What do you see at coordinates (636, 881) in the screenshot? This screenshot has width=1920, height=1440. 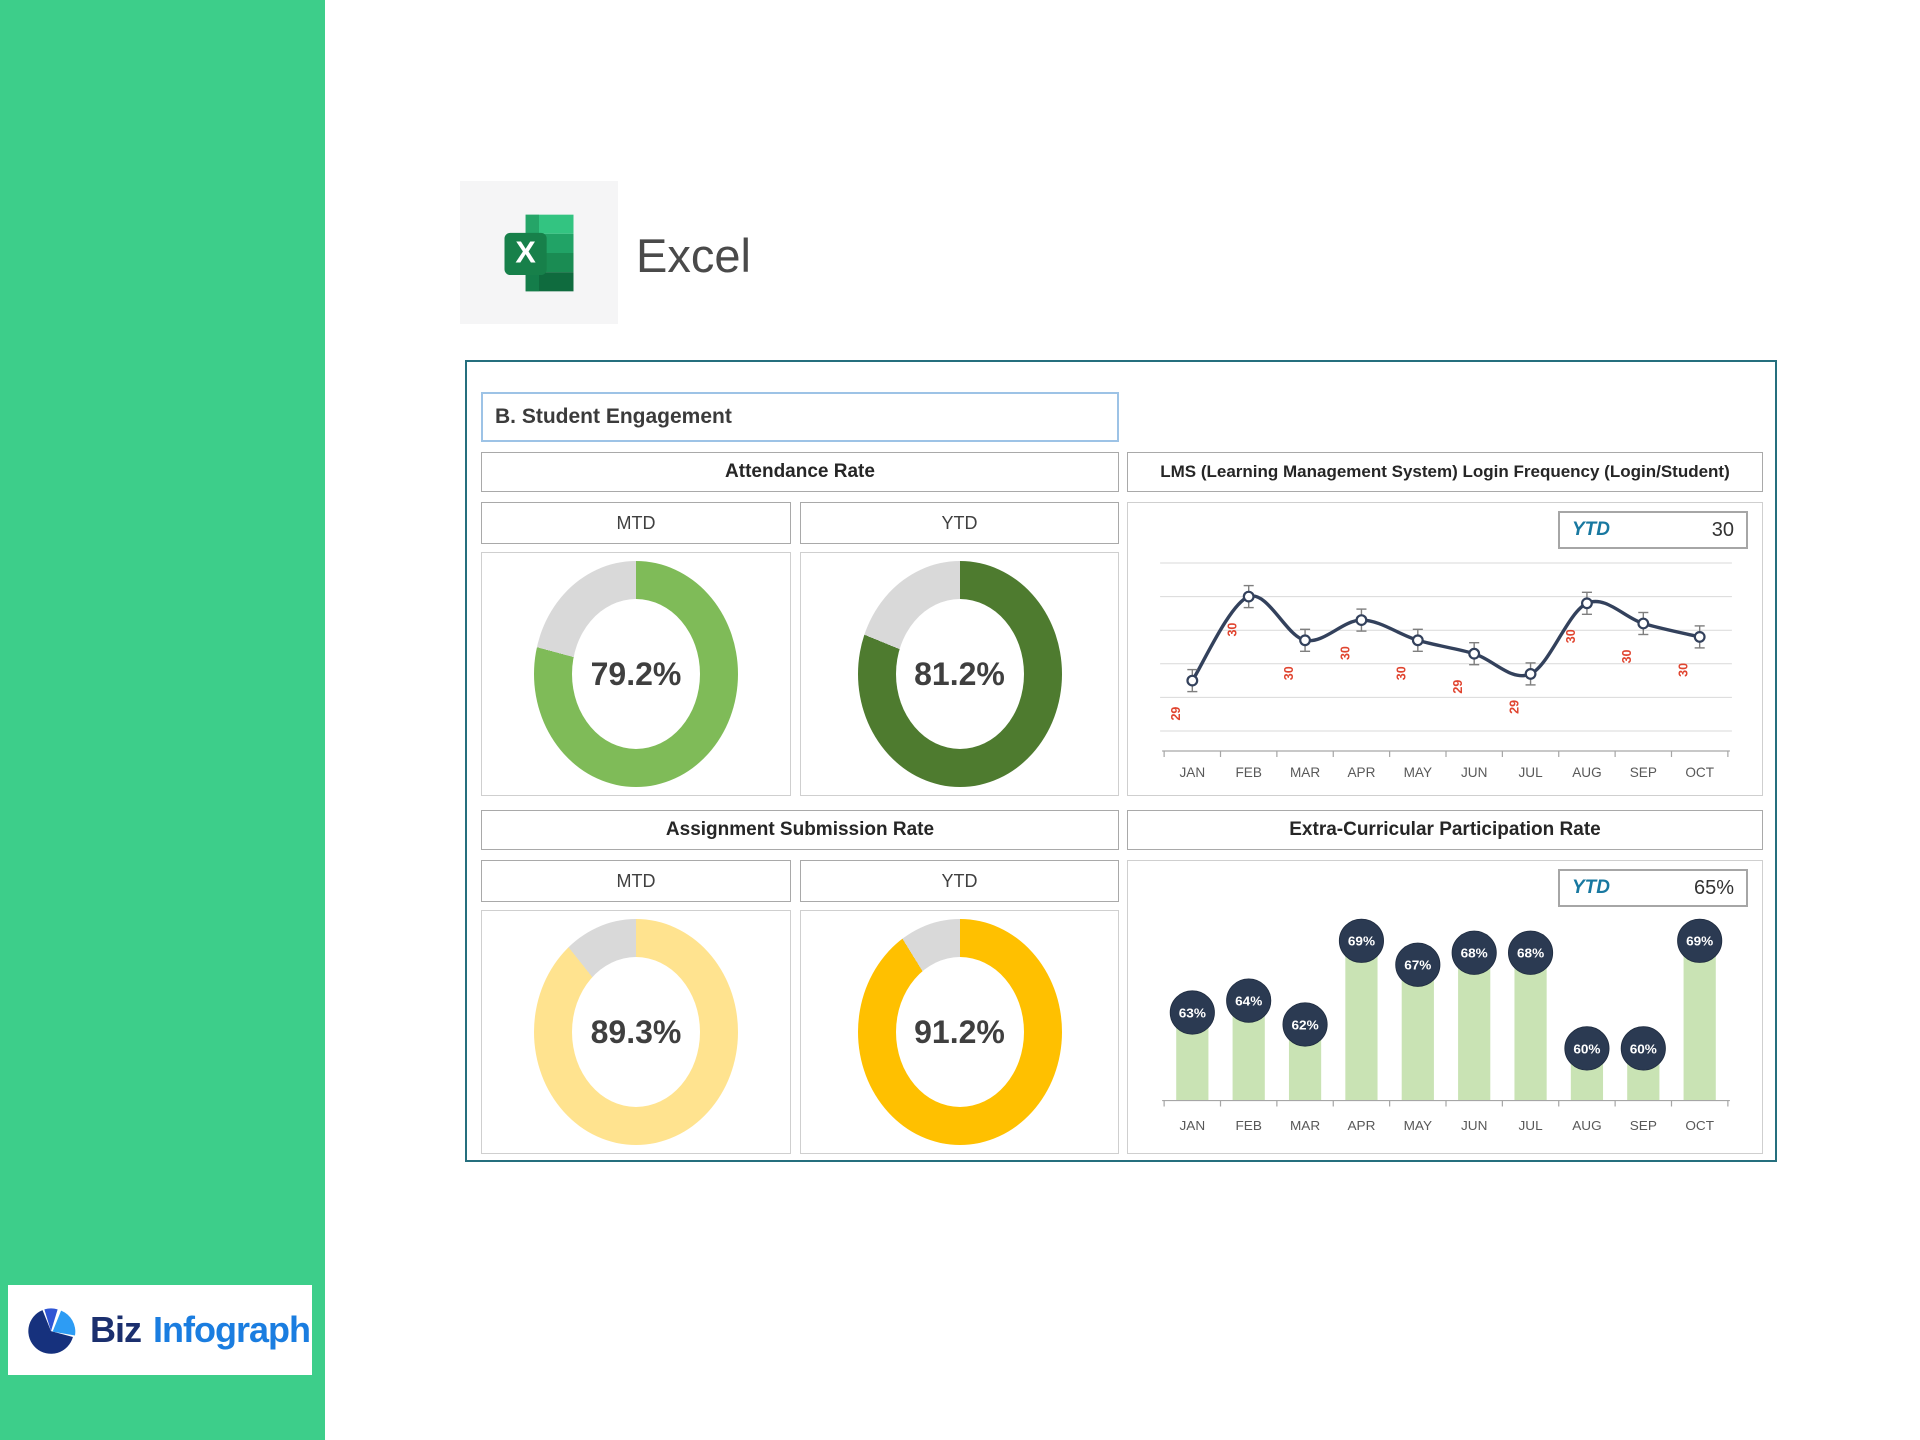 I see `assignment-mtd-label: MTD` at bounding box center [636, 881].